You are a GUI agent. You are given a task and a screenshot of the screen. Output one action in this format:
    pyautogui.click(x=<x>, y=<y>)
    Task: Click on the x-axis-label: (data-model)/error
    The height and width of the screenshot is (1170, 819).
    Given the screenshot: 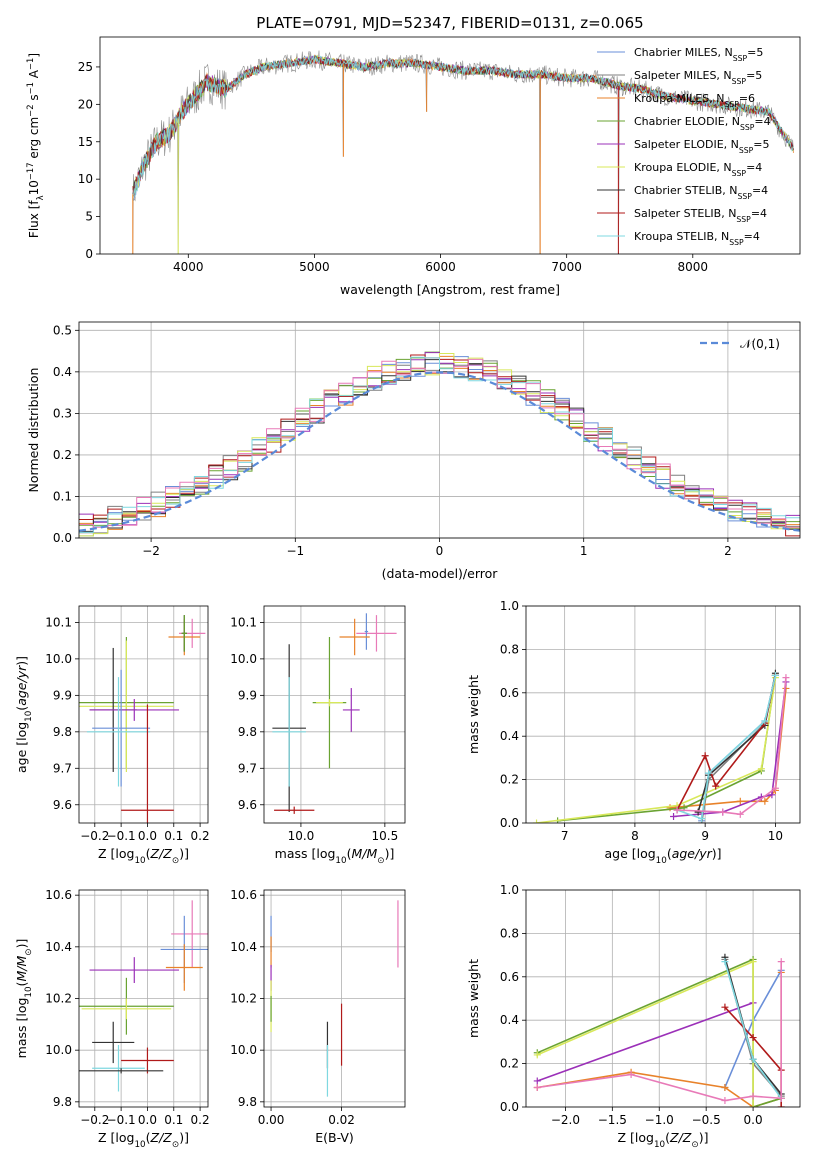 What is the action you would take?
    pyautogui.click(x=440, y=573)
    